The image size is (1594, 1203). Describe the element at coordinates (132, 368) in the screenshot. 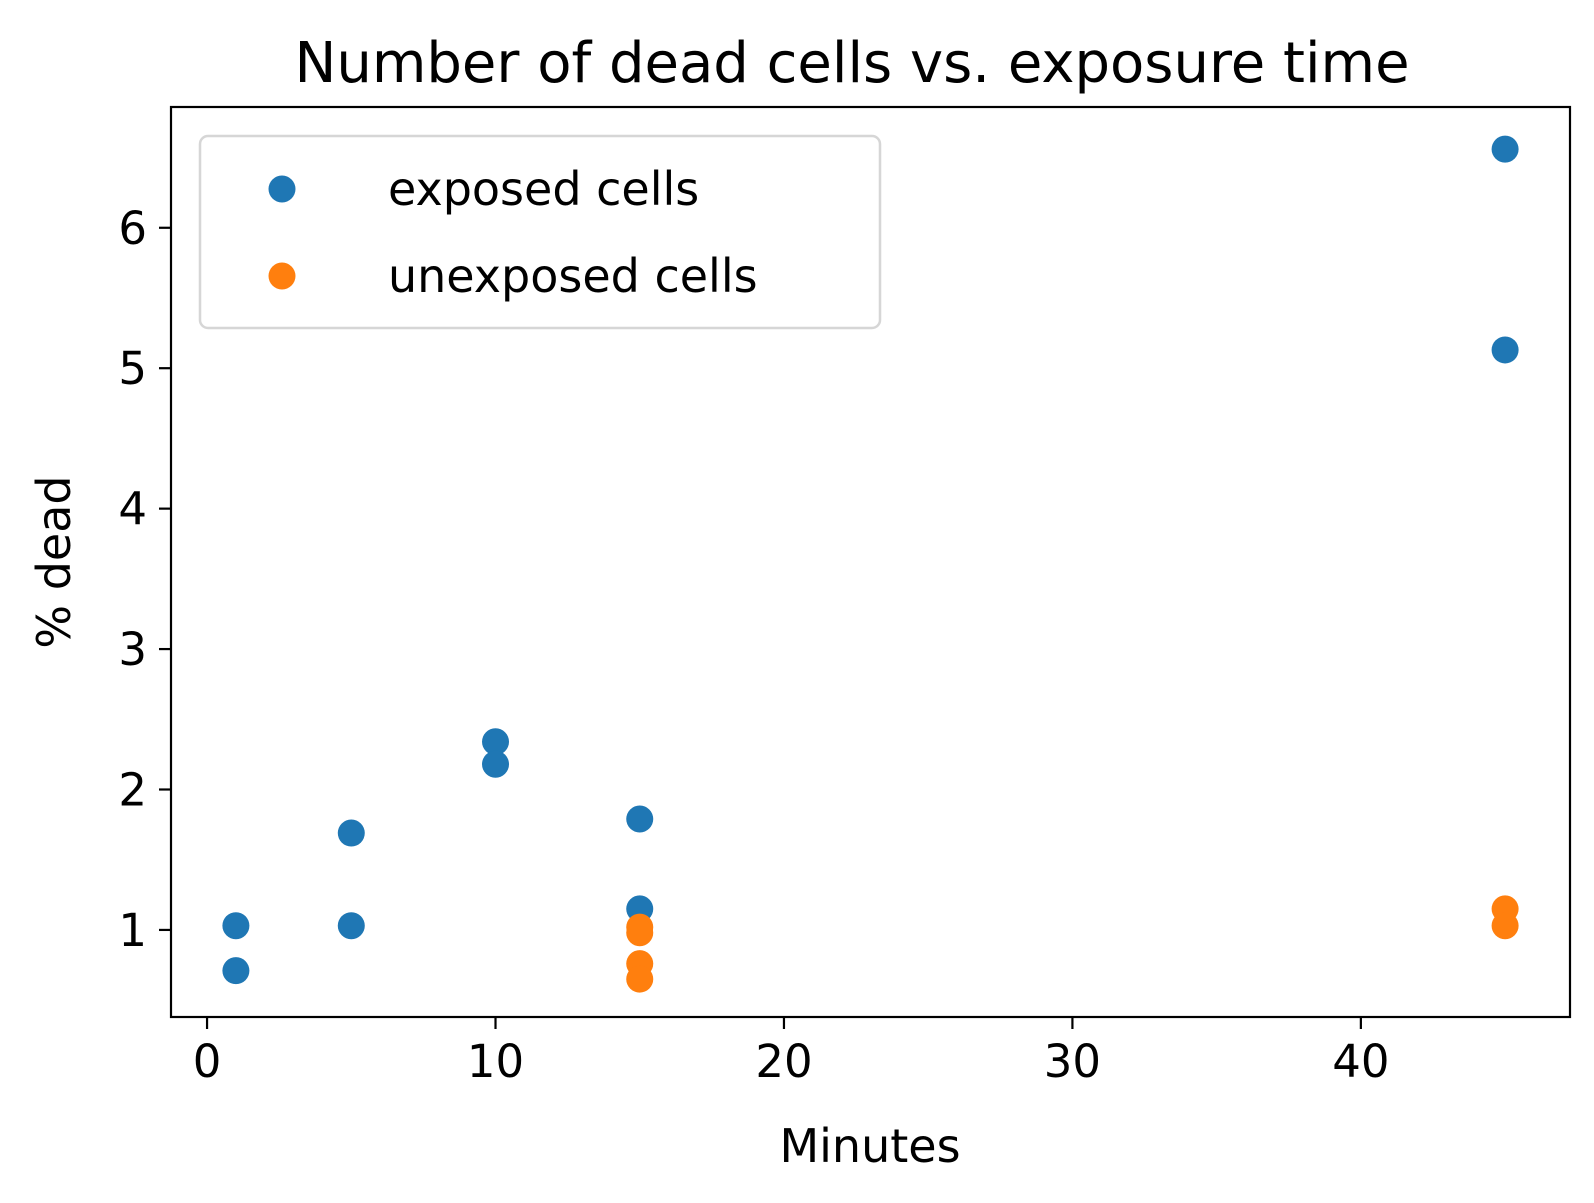

I see `y-tick-label: 5` at that location.